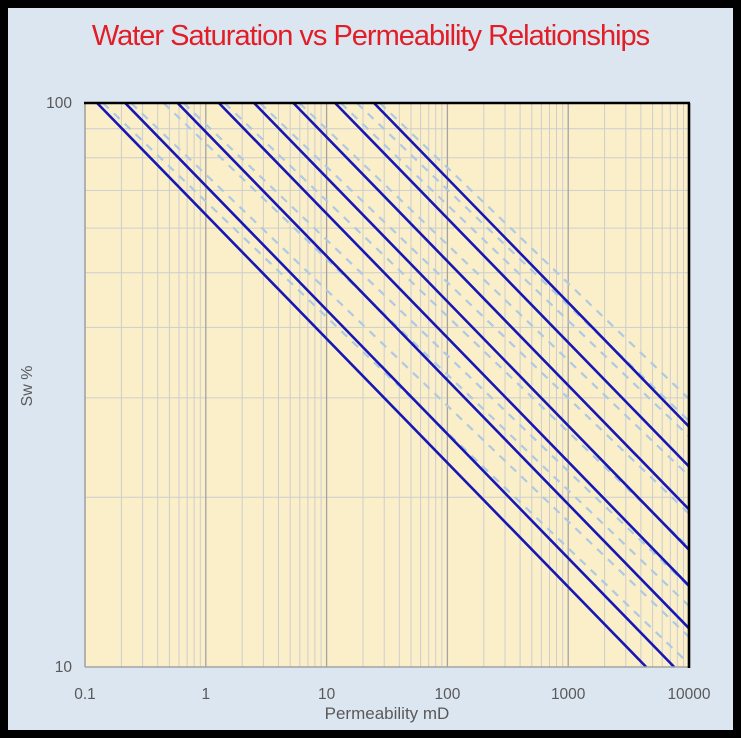 The width and height of the screenshot is (741, 738). I want to click on x-axis-title: Permeability mD, so click(387, 713).